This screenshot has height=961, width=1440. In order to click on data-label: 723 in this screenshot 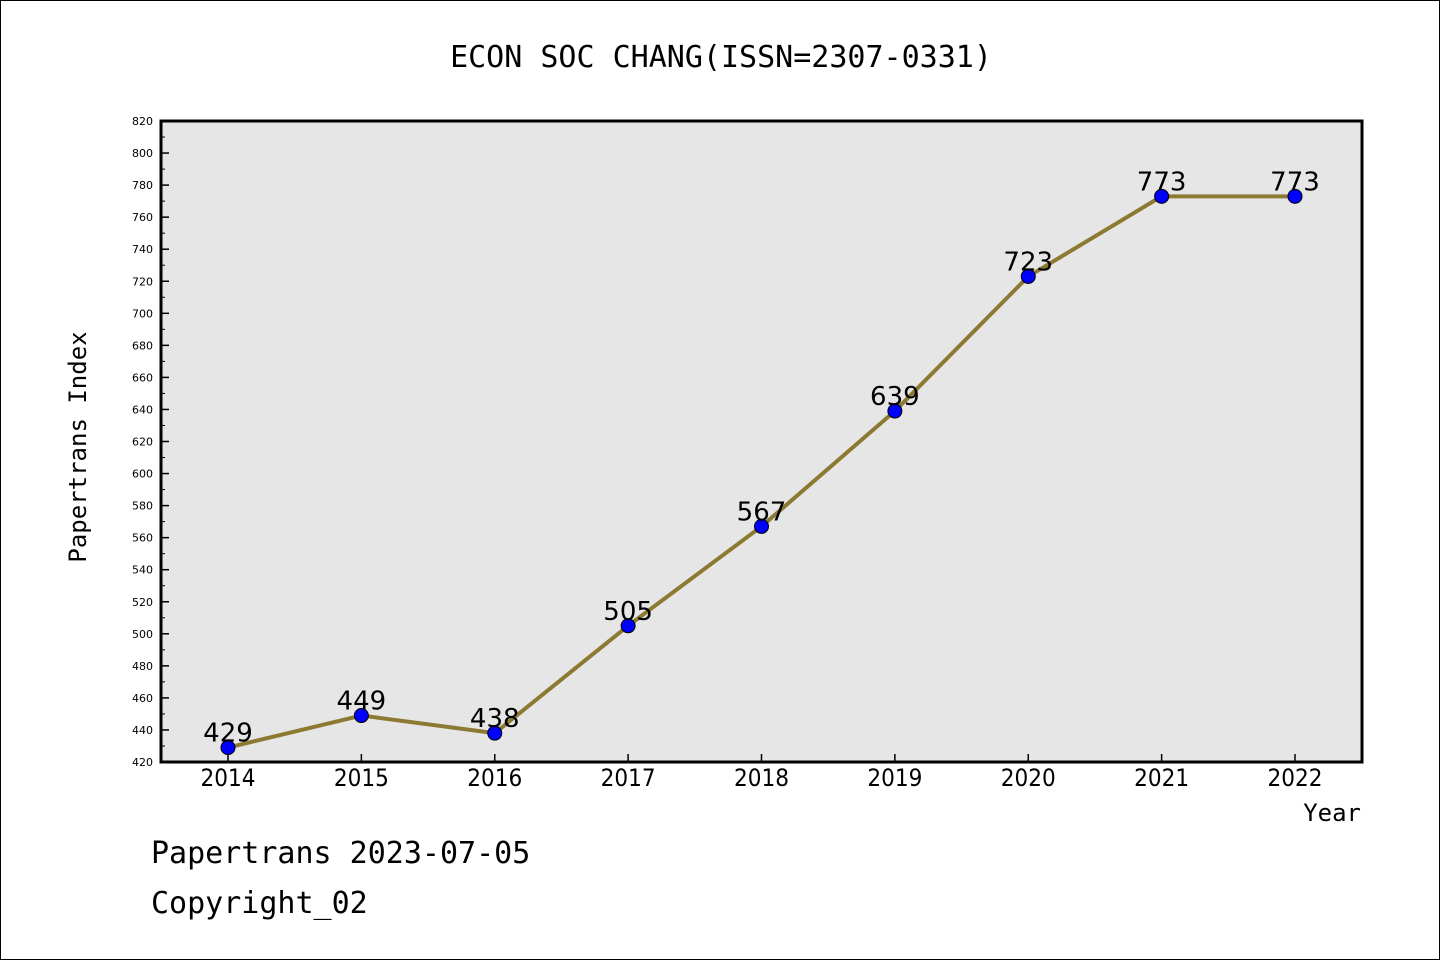, I will do `click(1028, 262)`.